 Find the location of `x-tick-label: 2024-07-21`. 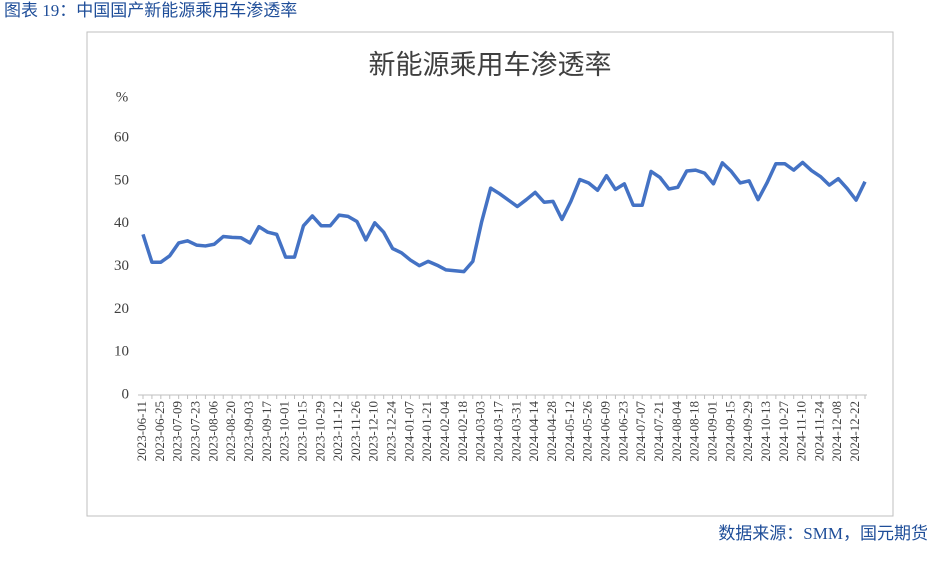

x-tick-label: 2024-07-21 is located at coordinates (658, 431).